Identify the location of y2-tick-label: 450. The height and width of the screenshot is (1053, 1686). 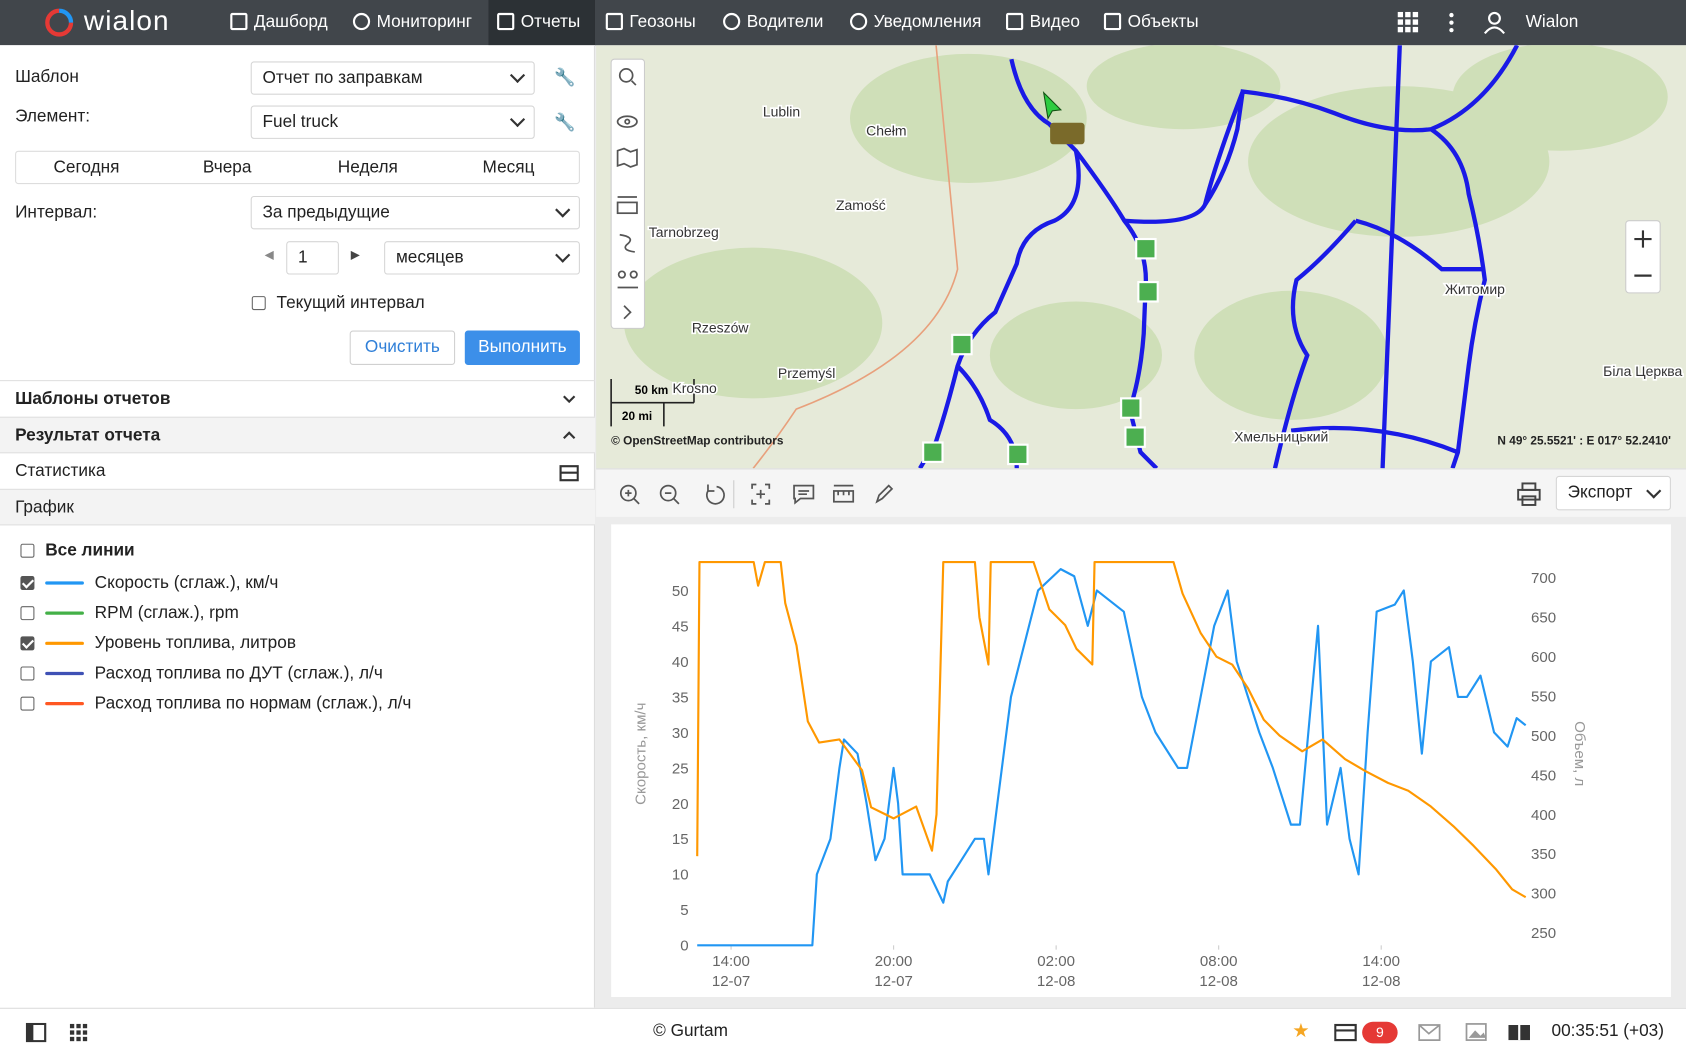
(1543, 775).